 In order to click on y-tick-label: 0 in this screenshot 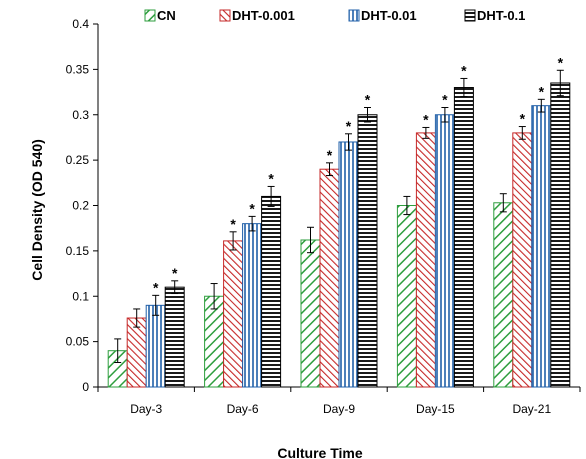, I will do `click(85, 387)`.